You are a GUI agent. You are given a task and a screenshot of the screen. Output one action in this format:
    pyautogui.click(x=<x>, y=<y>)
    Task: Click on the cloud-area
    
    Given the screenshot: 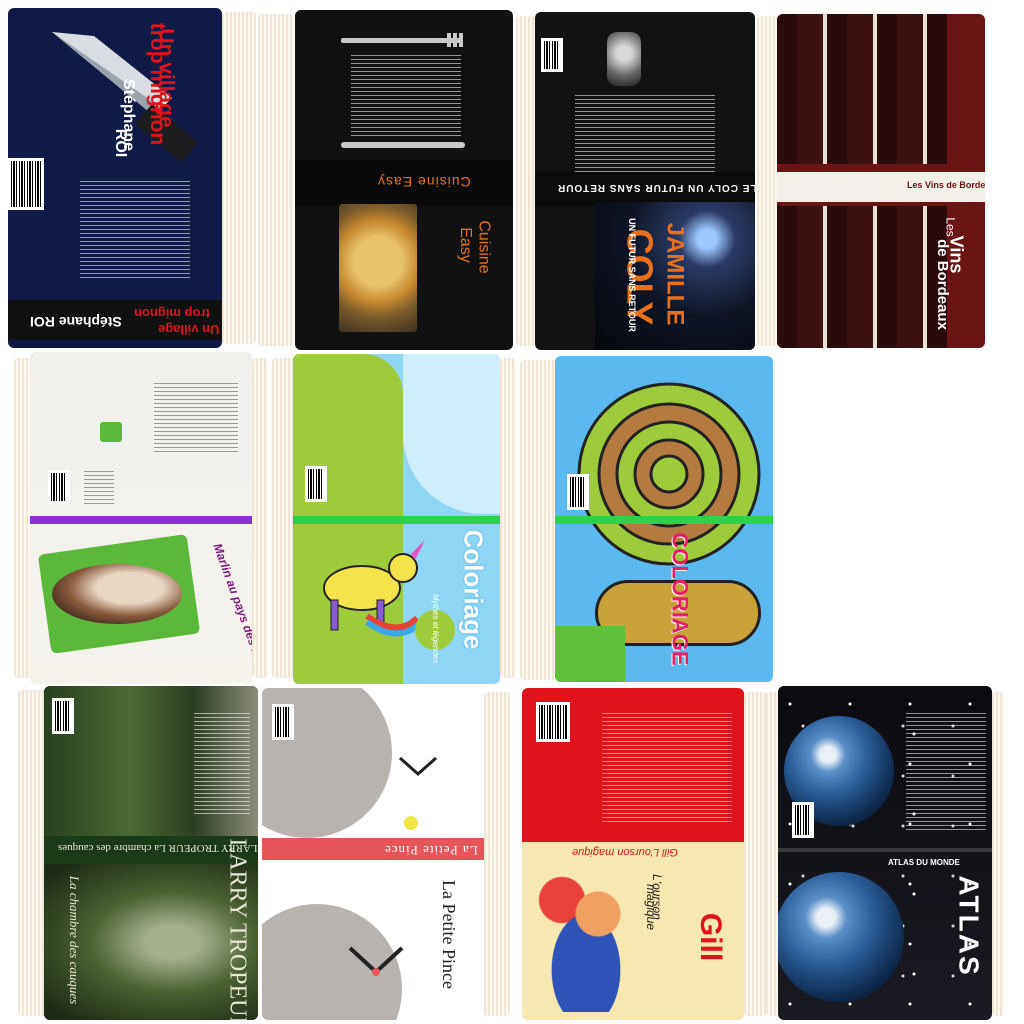 What is the action you would take?
    pyautogui.click(x=451, y=434)
    